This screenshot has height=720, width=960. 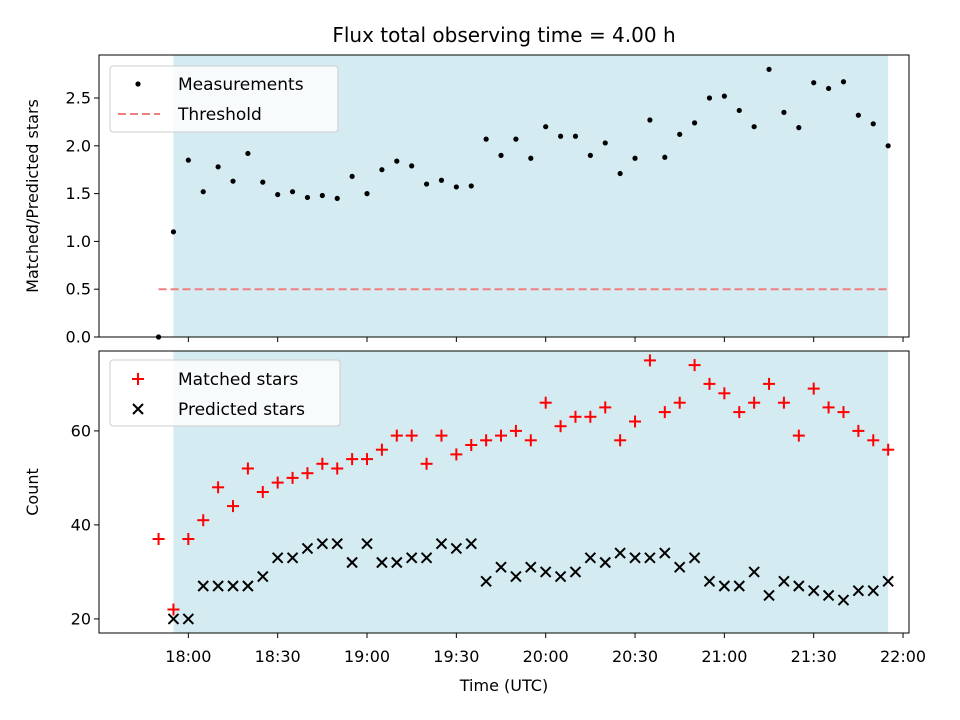 What do you see at coordinates (138, 379) in the screenshot?
I see `matched-legend-marker` at bounding box center [138, 379].